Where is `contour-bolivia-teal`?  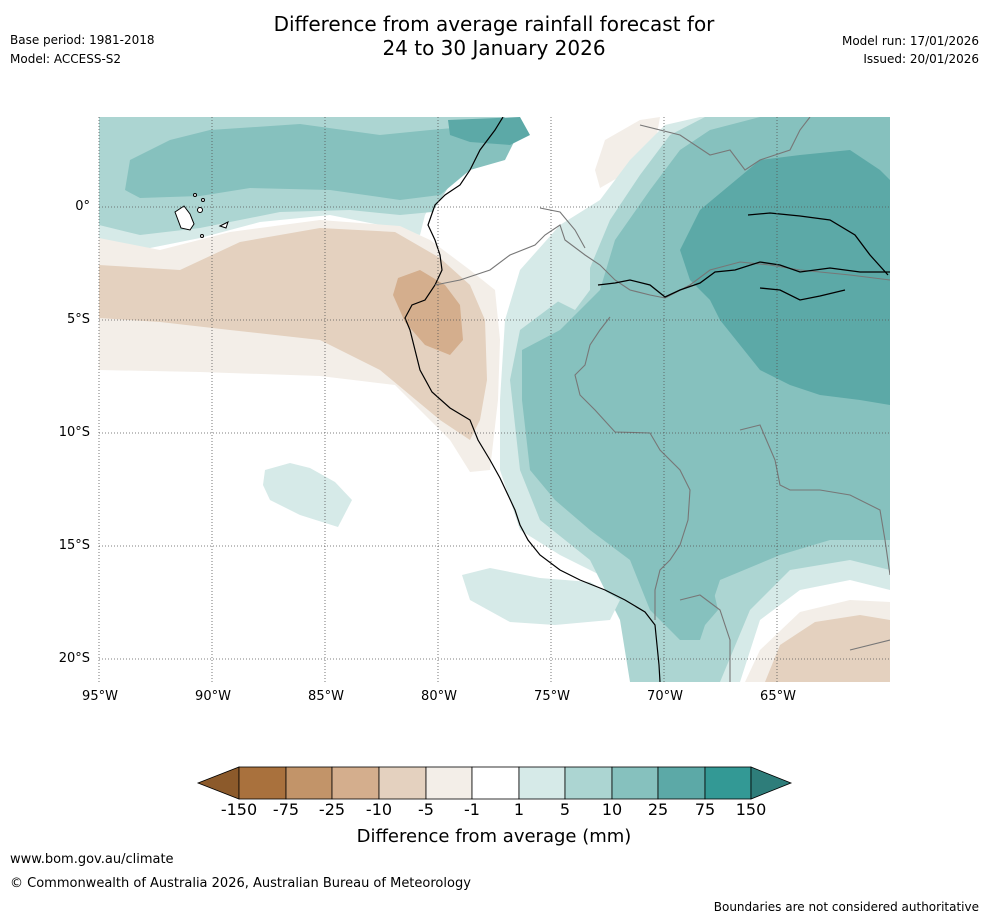
contour-bolivia-teal is located at coordinates (684, 598).